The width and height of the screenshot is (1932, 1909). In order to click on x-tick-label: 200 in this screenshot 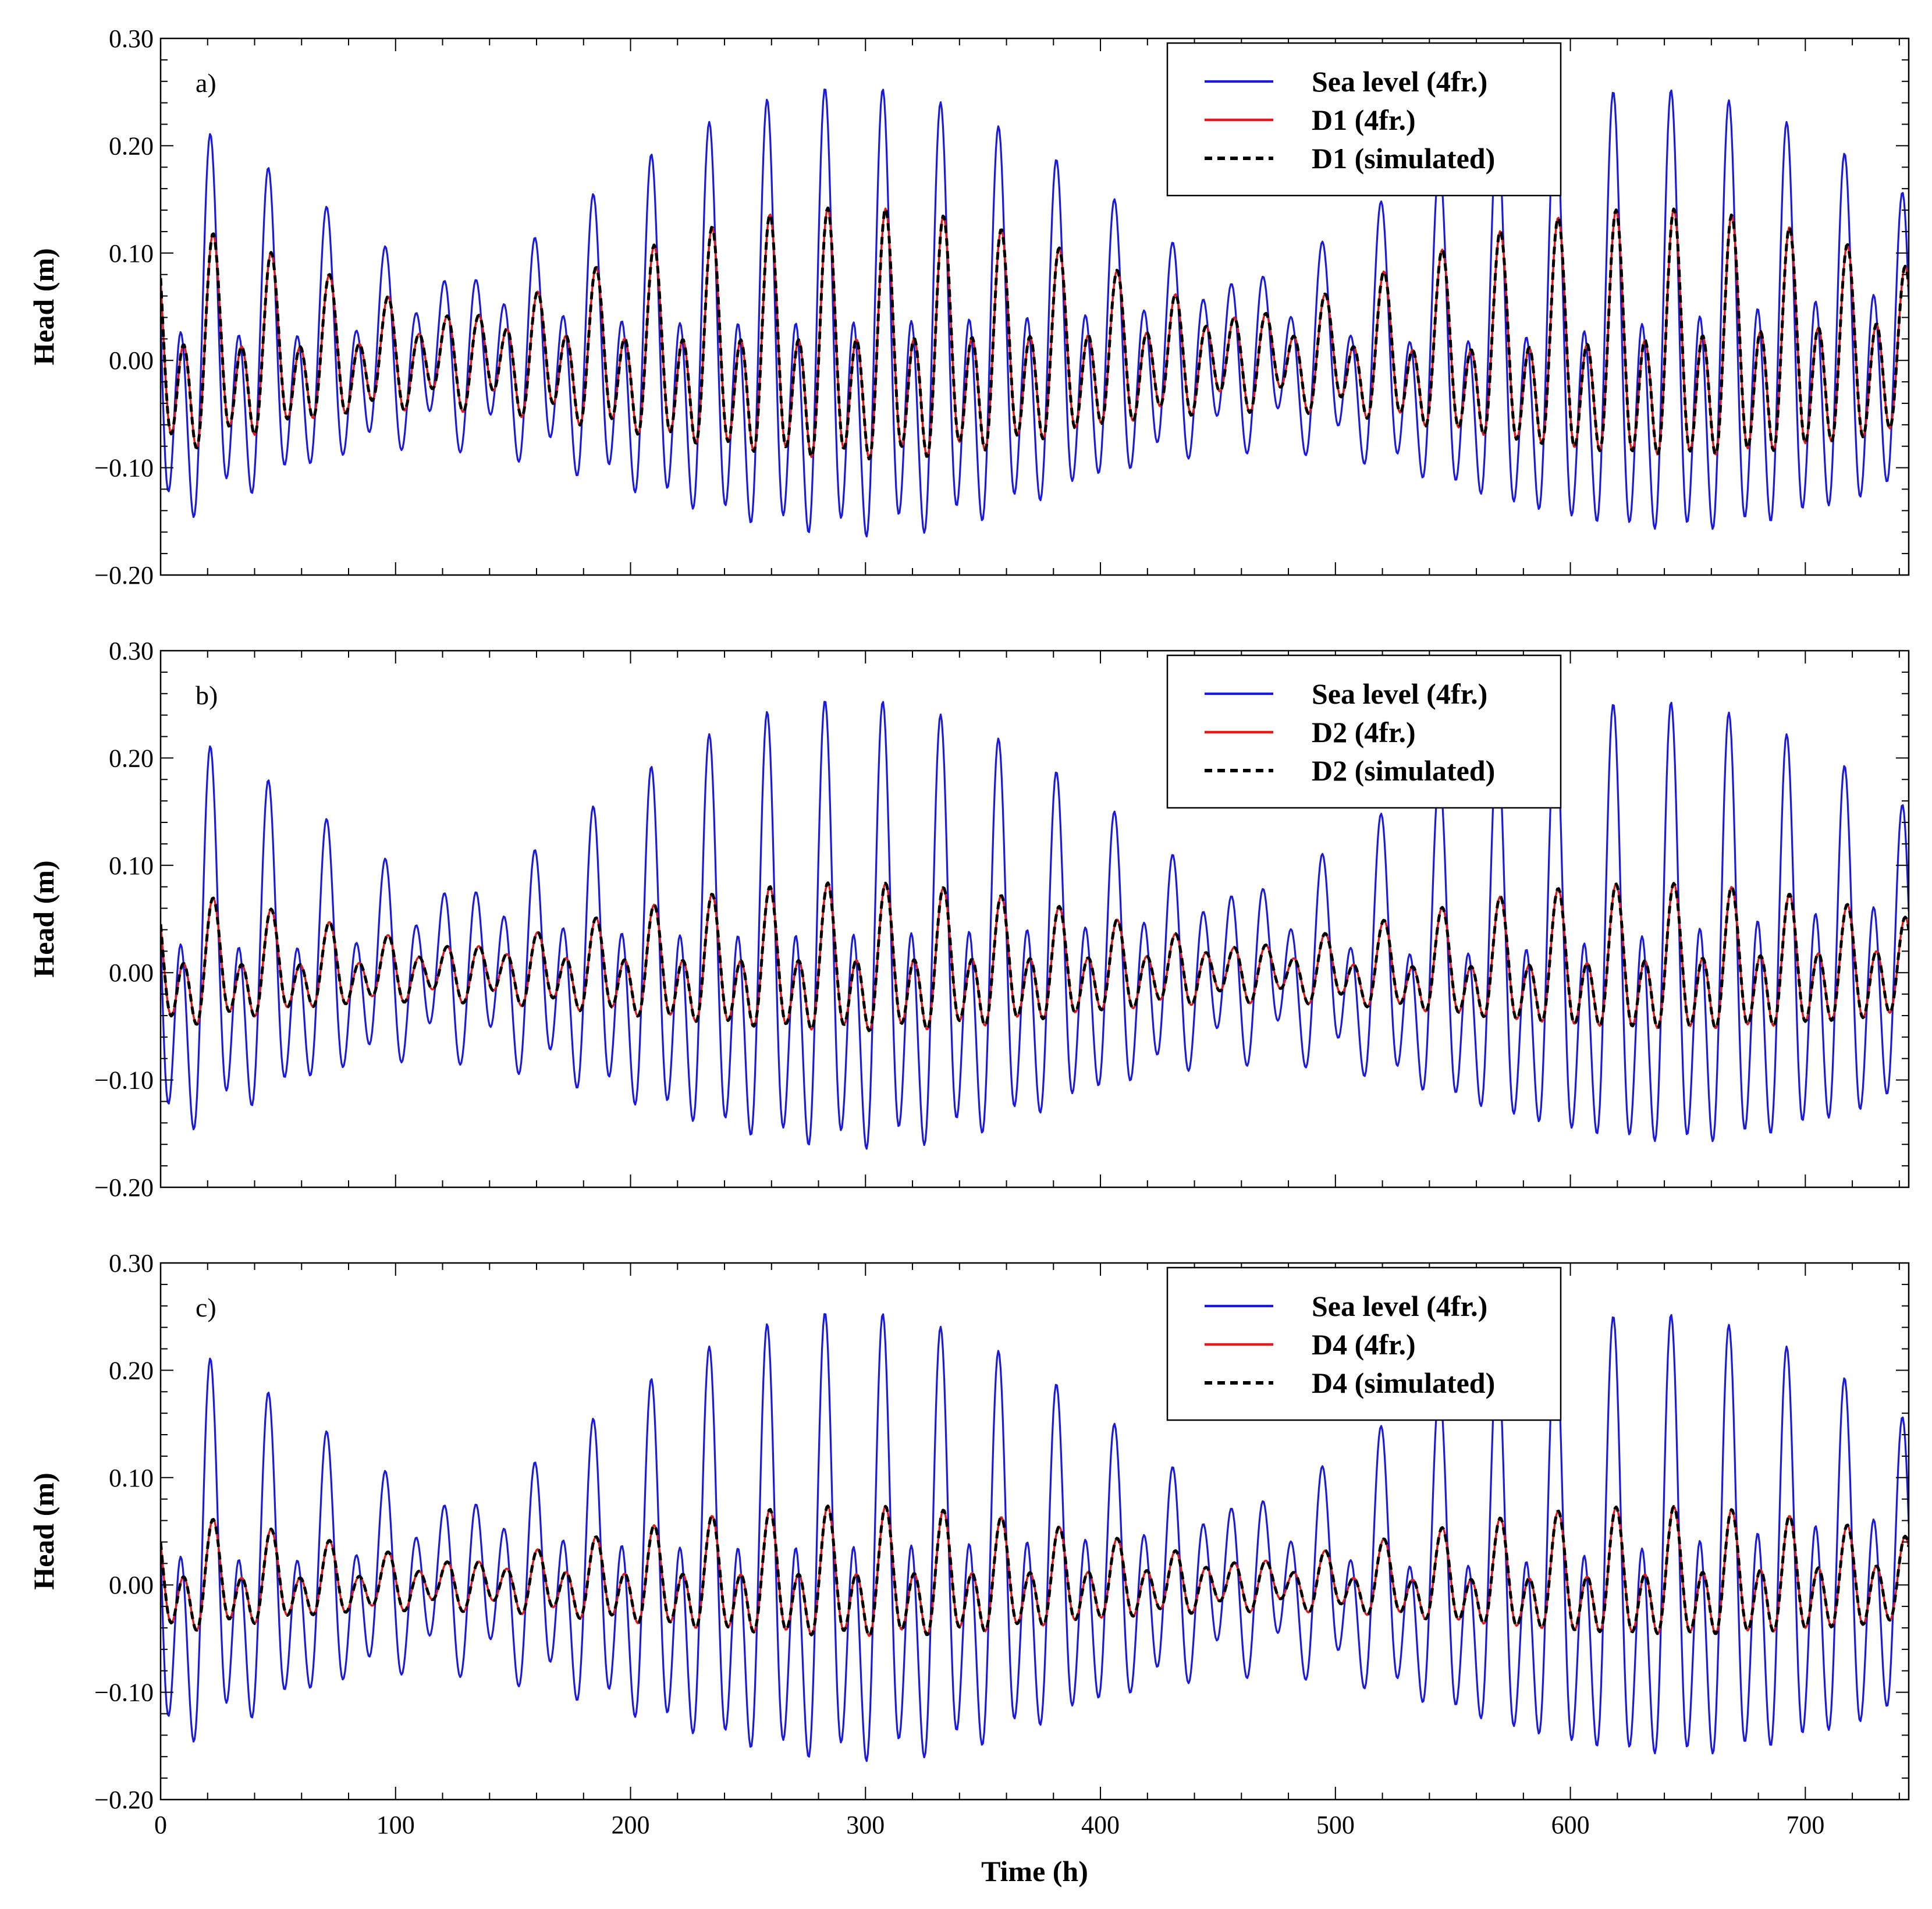, I will do `click(631, 1825)`.